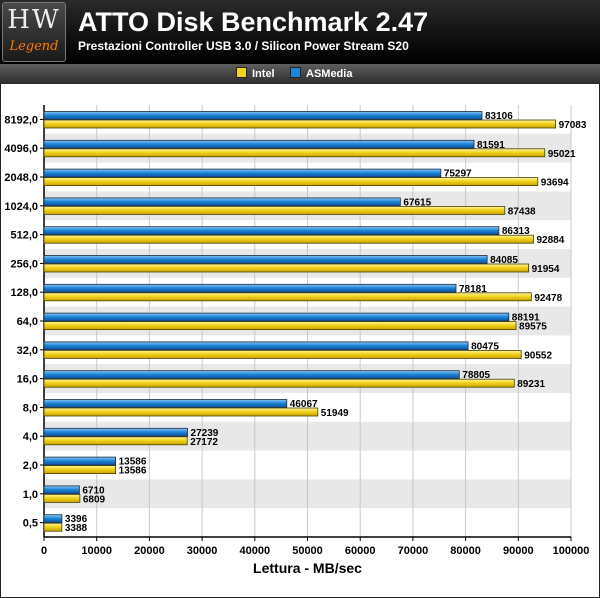 This screenshot has width=600, height=598. What do you see at coordinates (538, 355) in the screenshot?
I see `value-label-intel-32-0: 90552` at bounding box center [538, 355].